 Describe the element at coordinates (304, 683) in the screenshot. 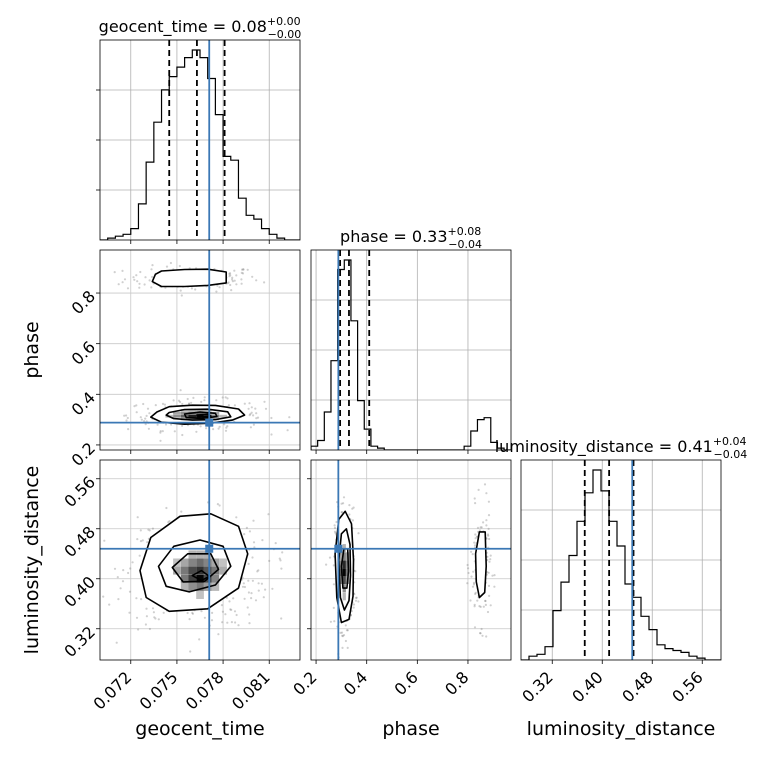

I see `x-tick-label-phase: 0.2` at that location.